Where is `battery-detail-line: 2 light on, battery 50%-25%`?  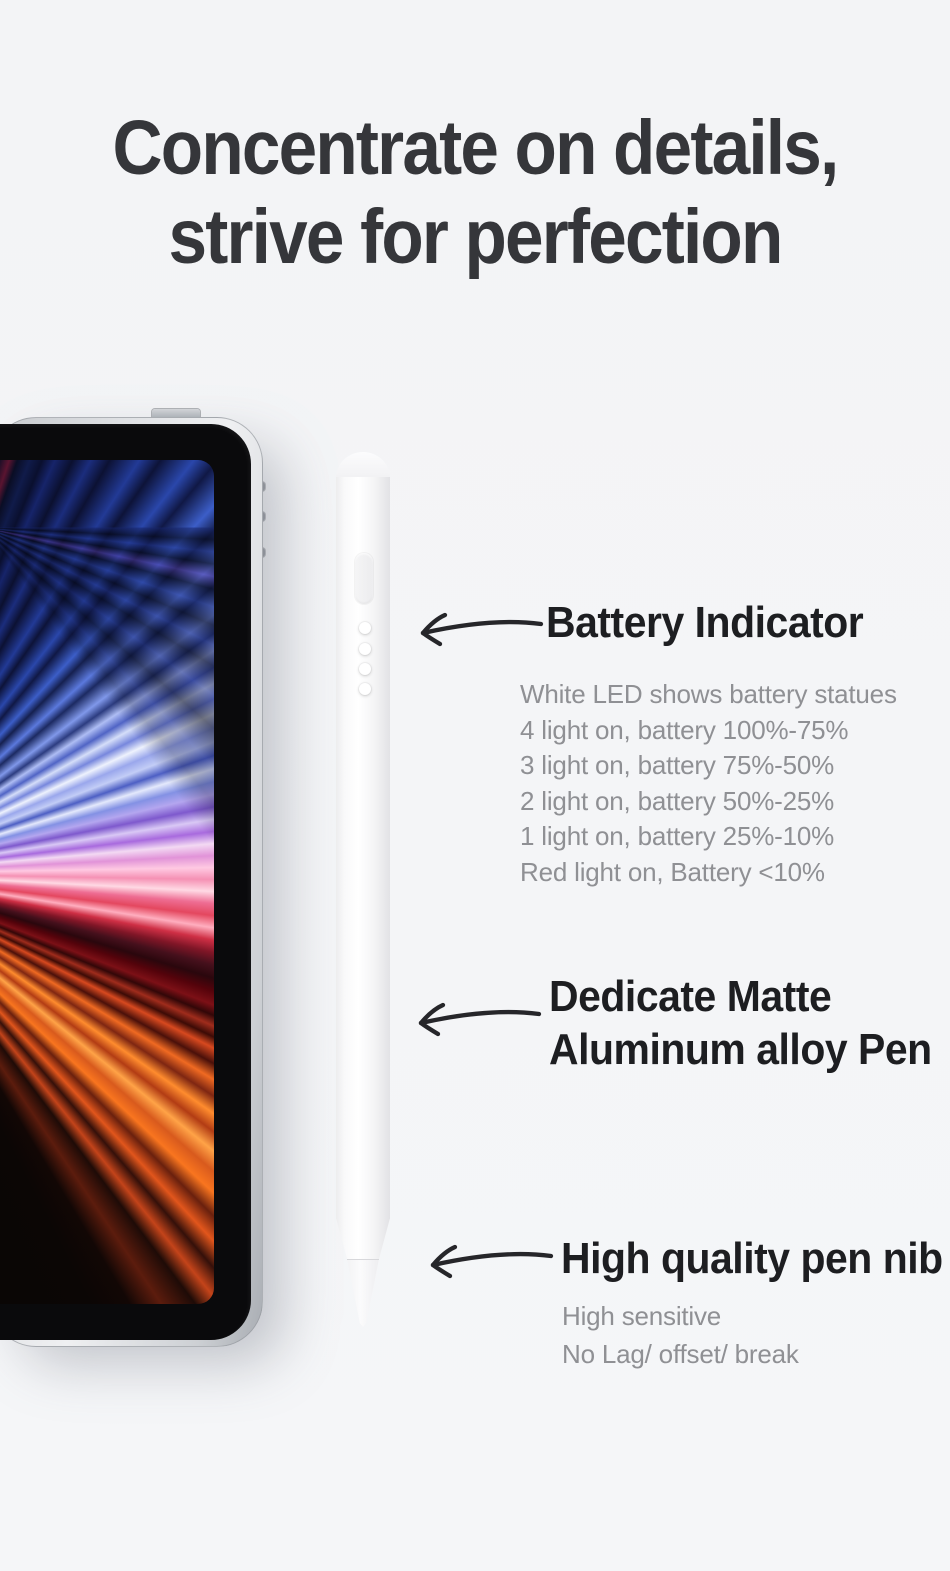
battery-detail-line: 2 light on, battery 50%-25% is located at coordinates (677, 800).